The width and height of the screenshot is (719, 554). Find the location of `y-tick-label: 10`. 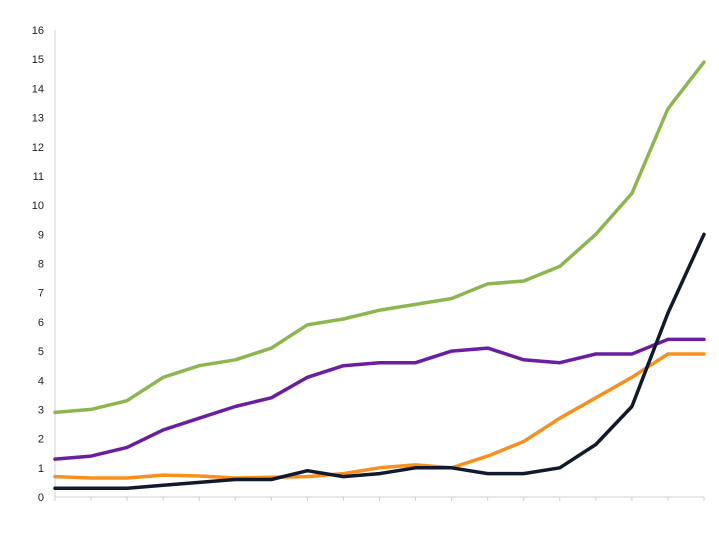

y-tick-label: 10 is located at coordinates (38, 206).